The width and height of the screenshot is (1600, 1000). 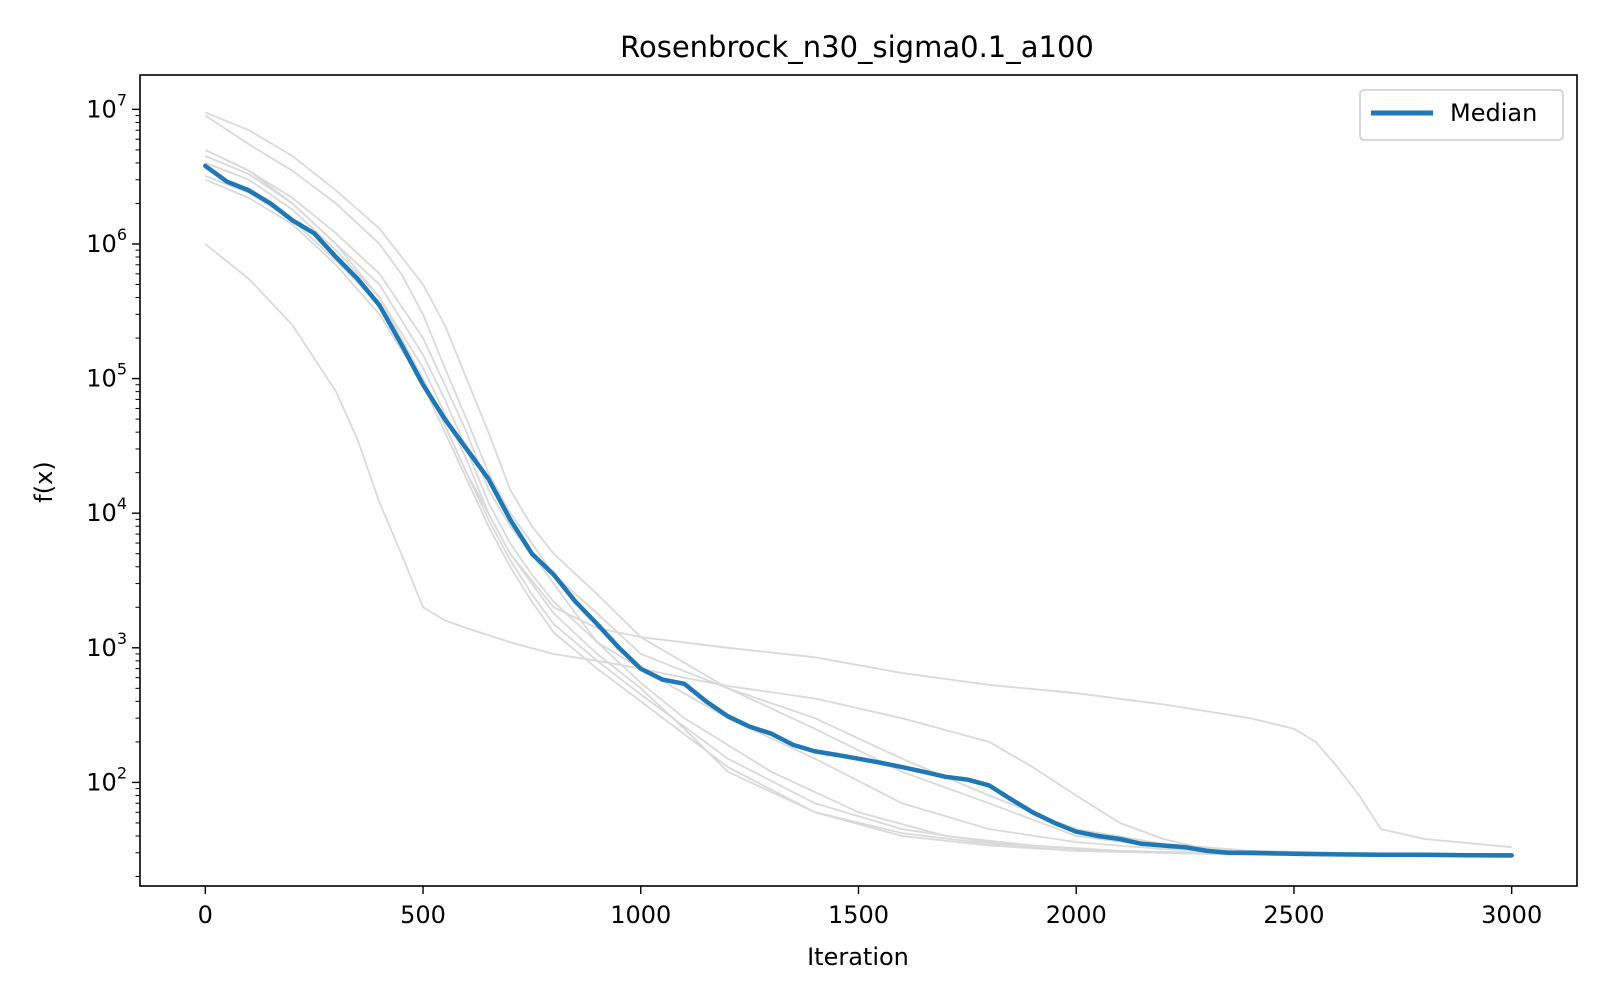 I want to click on legend-box, so click(x=1461, y=115).